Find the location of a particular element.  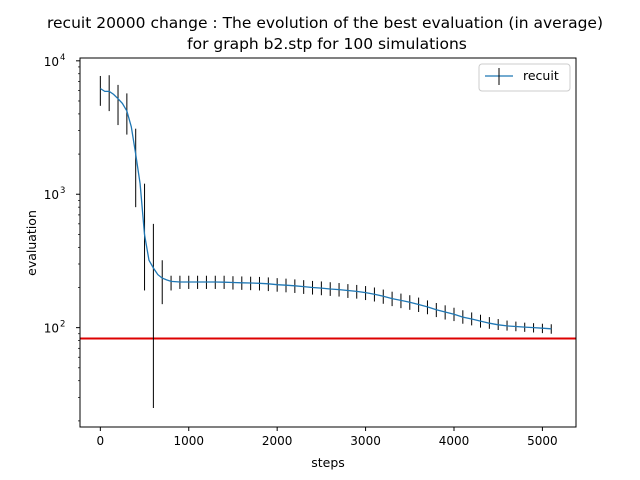

legend: recuit is located at coordinates (524, 77).